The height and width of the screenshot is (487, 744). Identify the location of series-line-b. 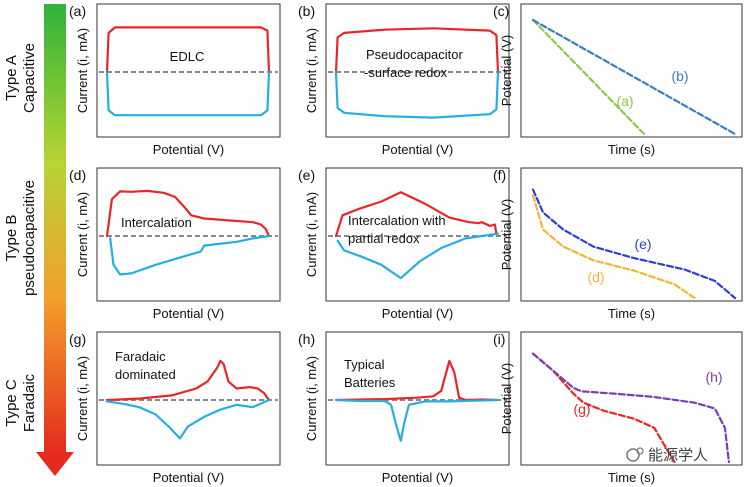
(634, 77).